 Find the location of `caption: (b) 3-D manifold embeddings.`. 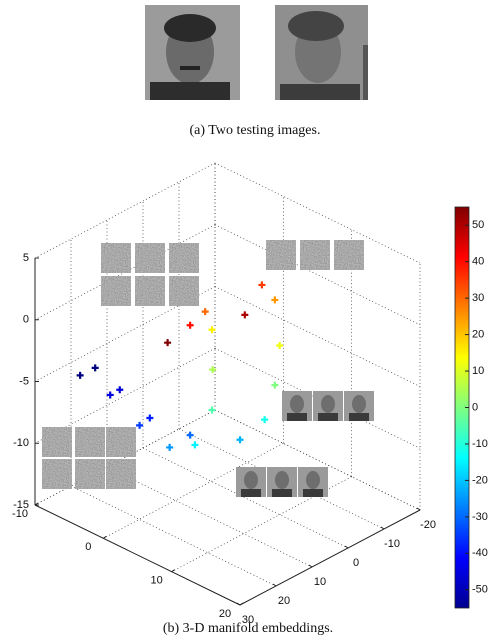

caption: (b) 3-D manifold embeddings. is located at coordinates (248, 628).